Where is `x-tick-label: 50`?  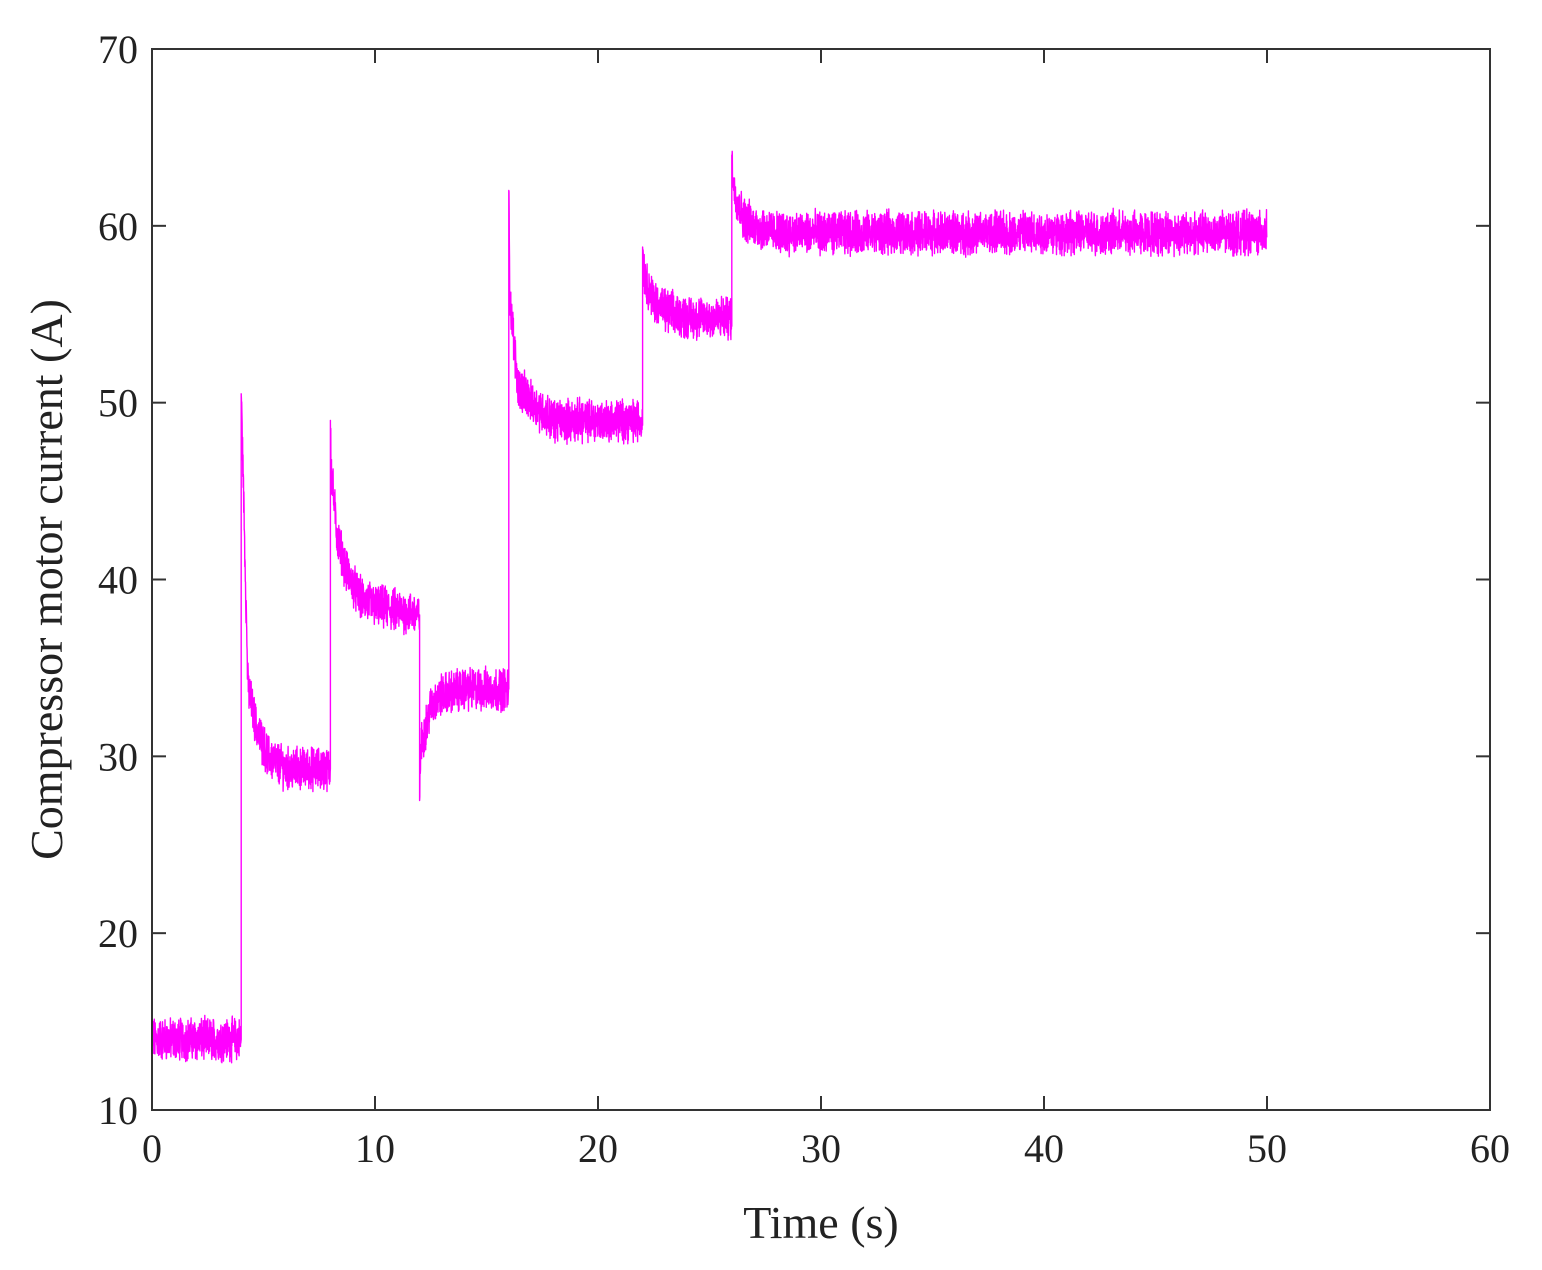 x-tick-label: 50 is located at coordinates (1267, 1148).